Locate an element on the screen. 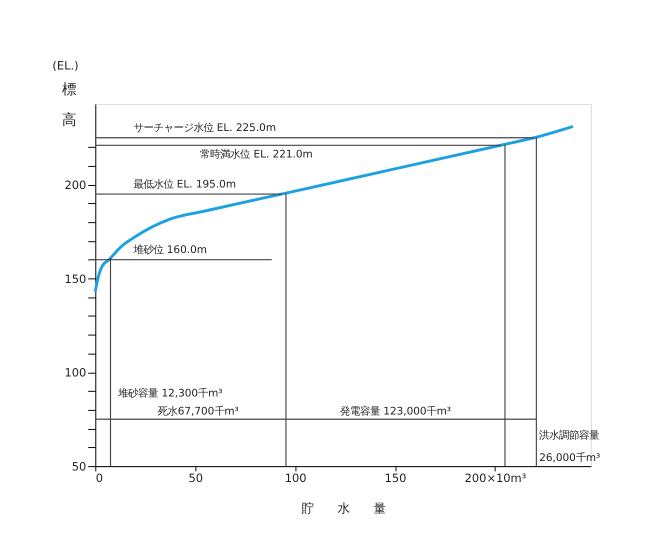  ref-line-label: 常時満水位 EL. 221.0m is located at coordinates (256, 154).